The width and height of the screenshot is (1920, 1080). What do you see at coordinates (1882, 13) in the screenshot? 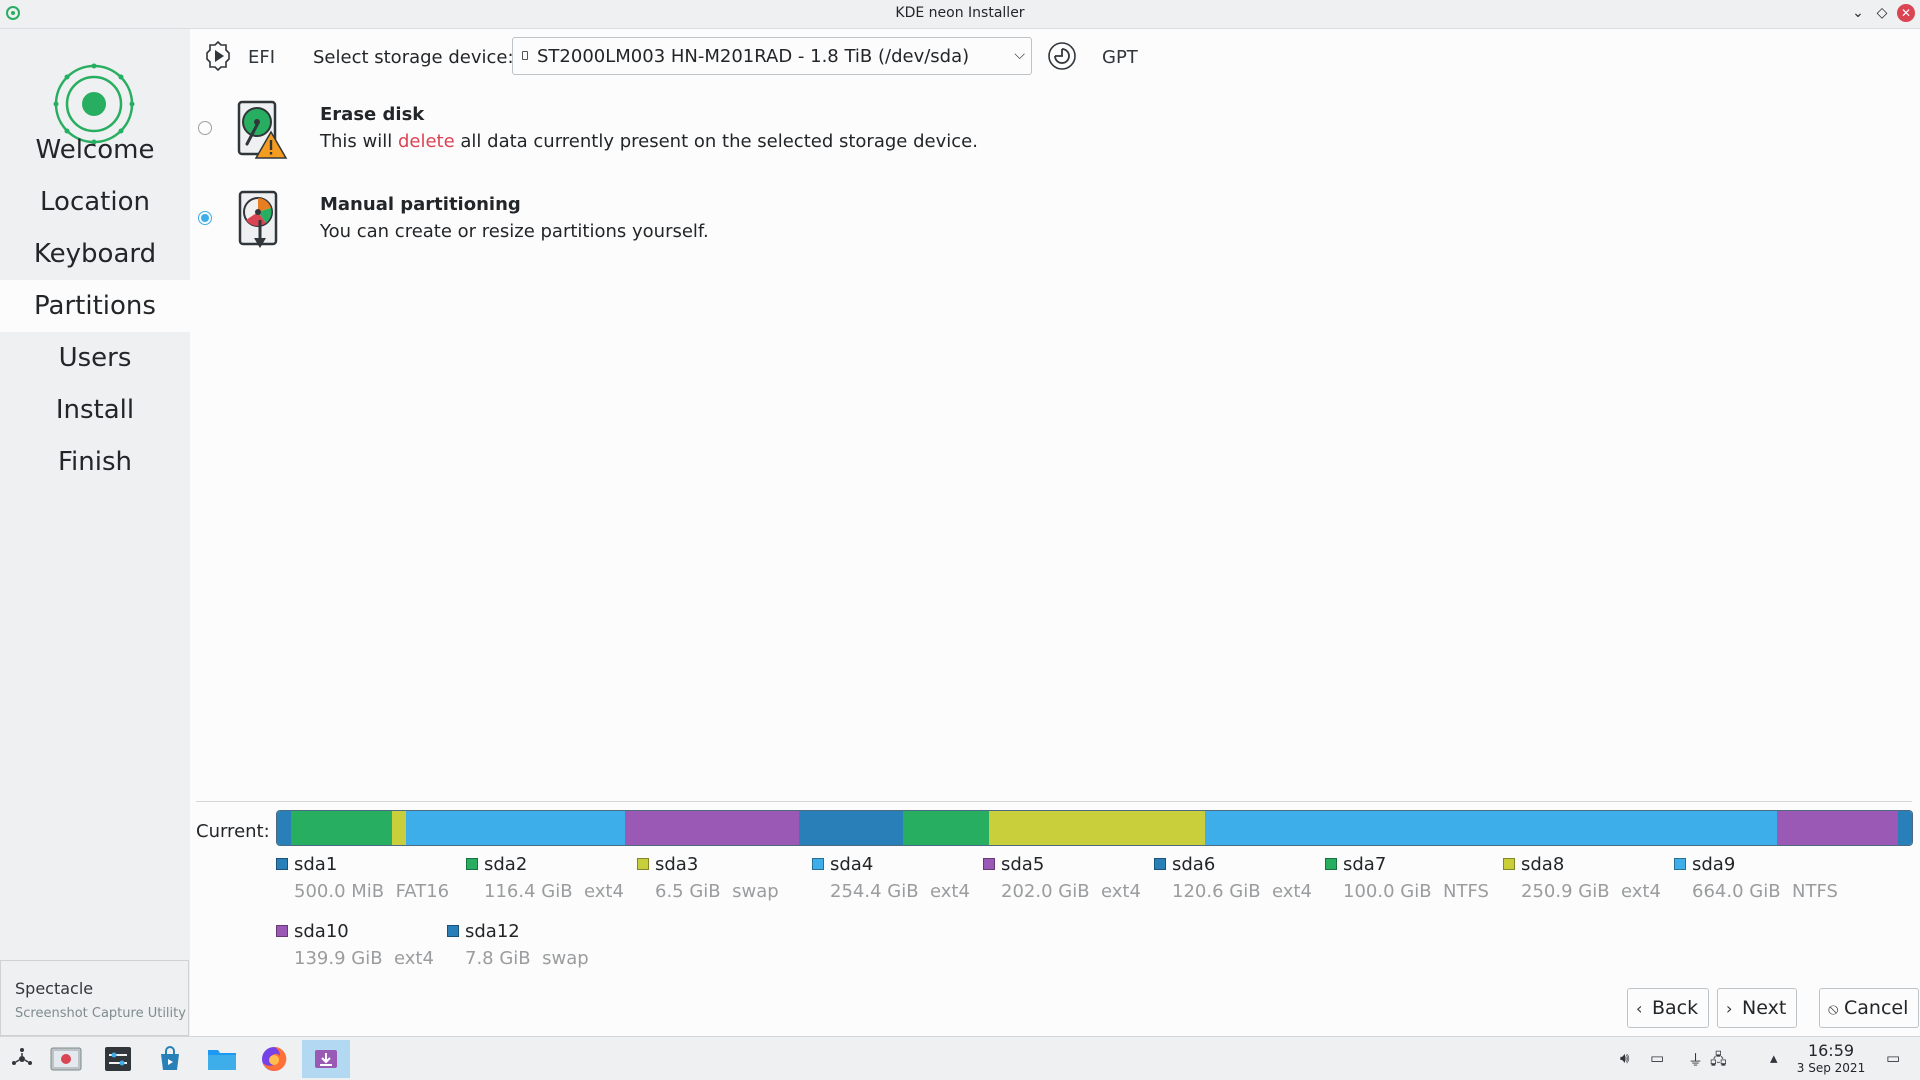
I see `maximize-button: ◇` at bounding box center [1882, 13].